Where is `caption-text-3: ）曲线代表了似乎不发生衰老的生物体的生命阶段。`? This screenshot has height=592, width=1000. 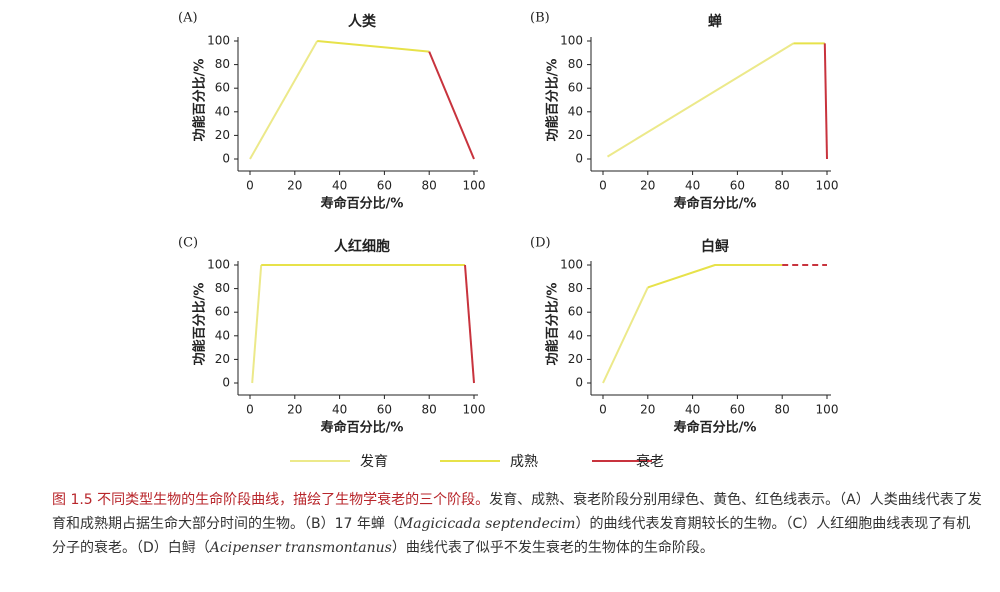
caption-text-3: ）曲线代表了似乎不发生衰老的生物体的生命阶段。 is located at coordinates (552, 548).